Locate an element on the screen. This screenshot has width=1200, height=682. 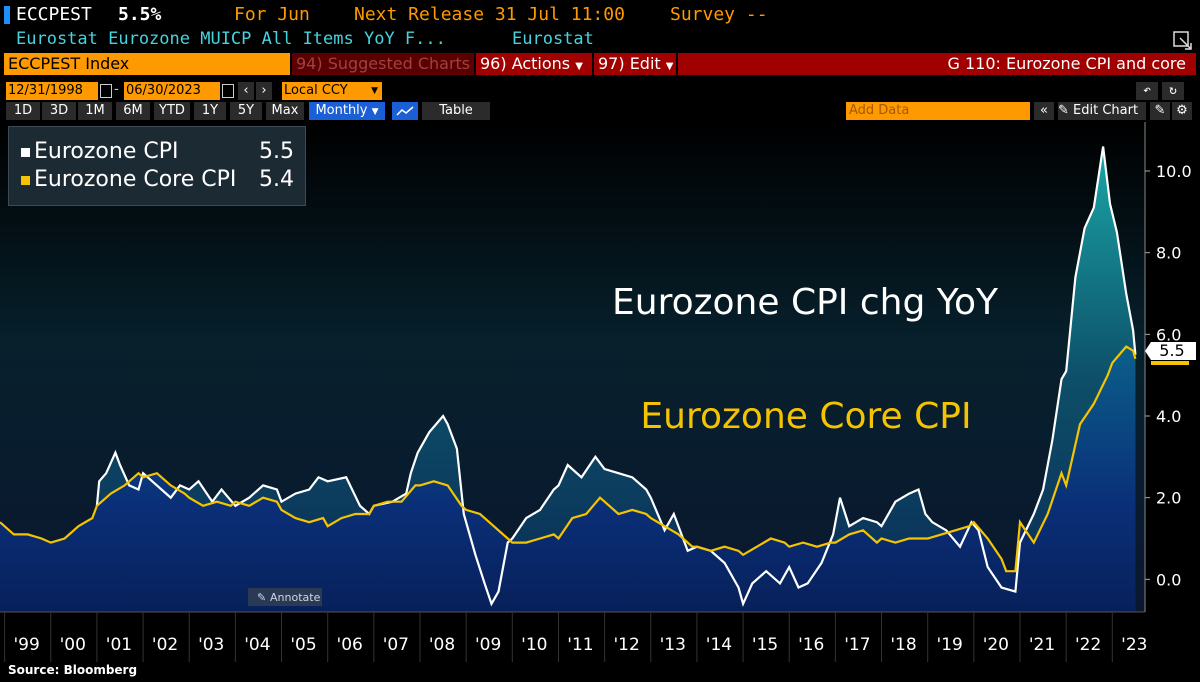
currency-select: Local CCY ▼ is located at coordinates (332, 91).